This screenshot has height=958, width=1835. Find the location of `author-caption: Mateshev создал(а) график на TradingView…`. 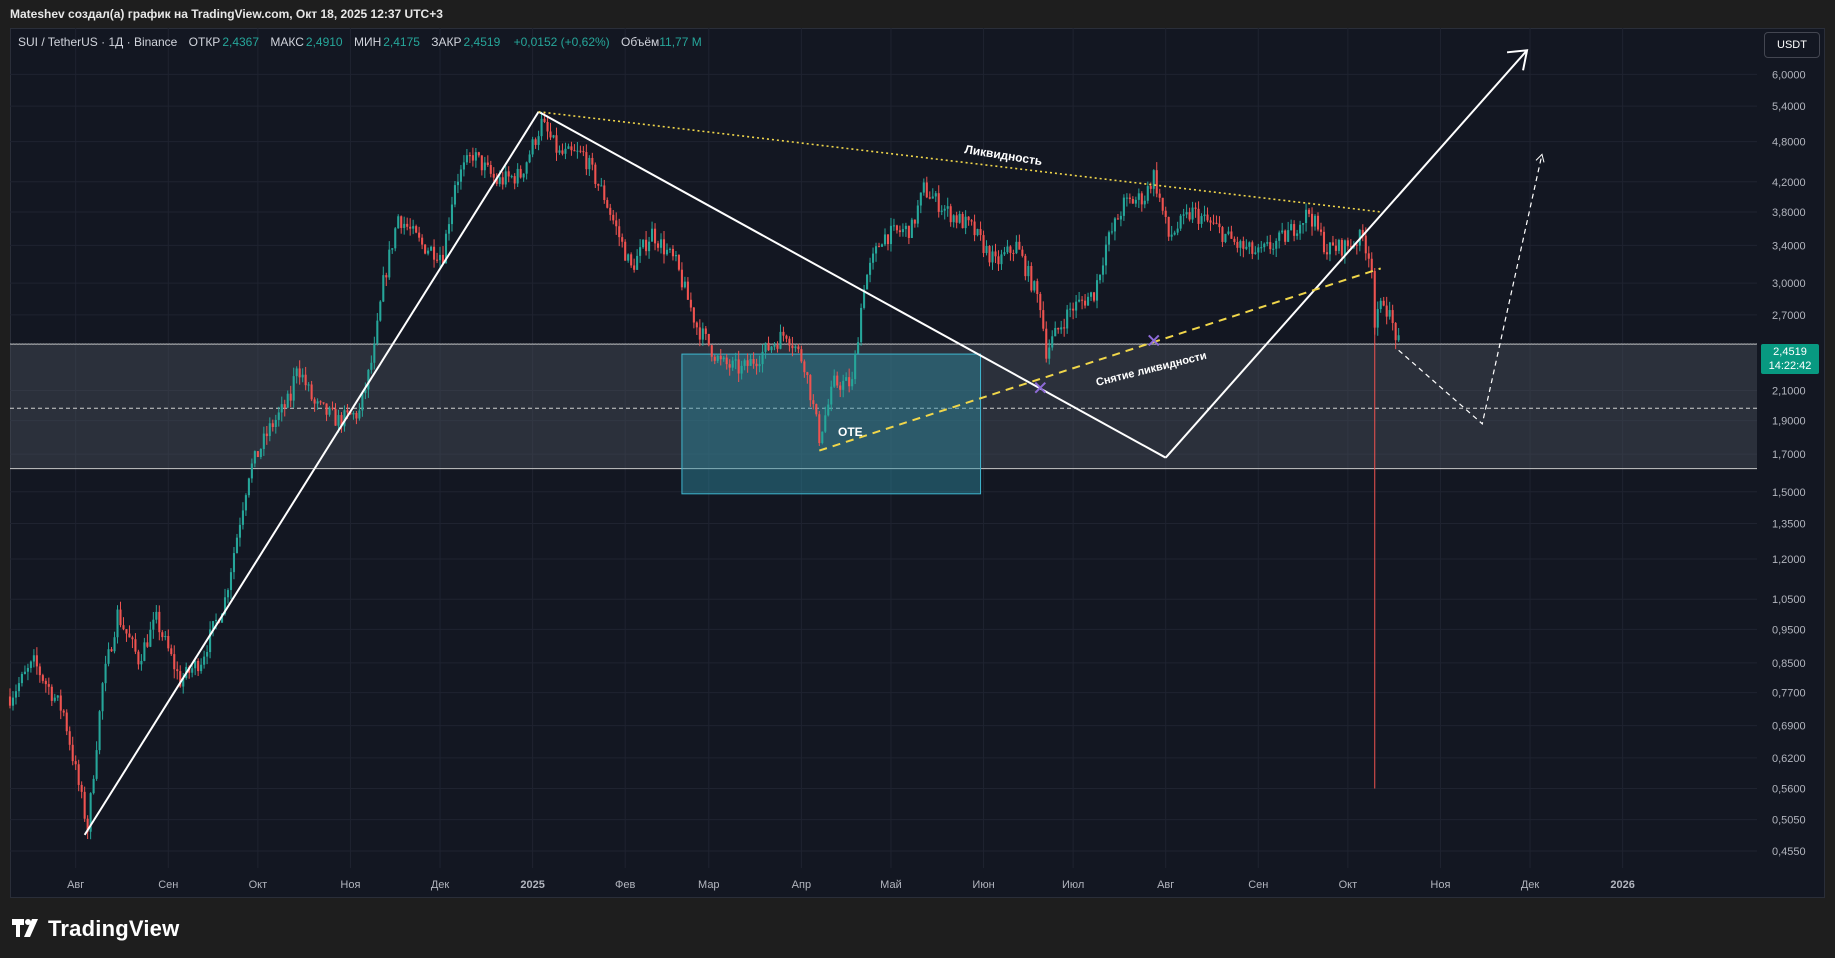

author-caption: Mateshev создал(а) график на TradingView… is located at coordinates (226, 14).